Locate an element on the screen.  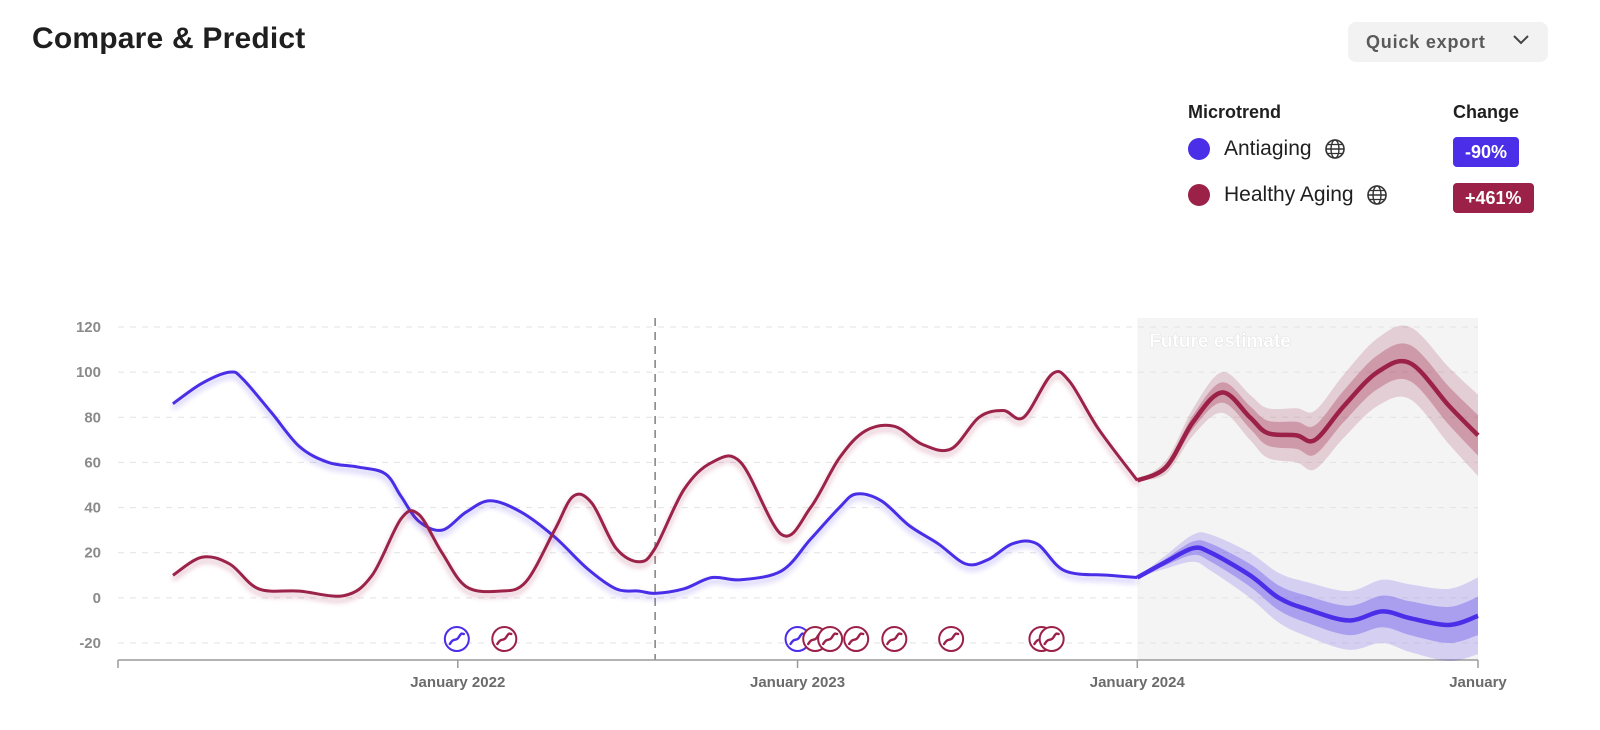
chevron-down-icon is located at coordinates (1521, 42).